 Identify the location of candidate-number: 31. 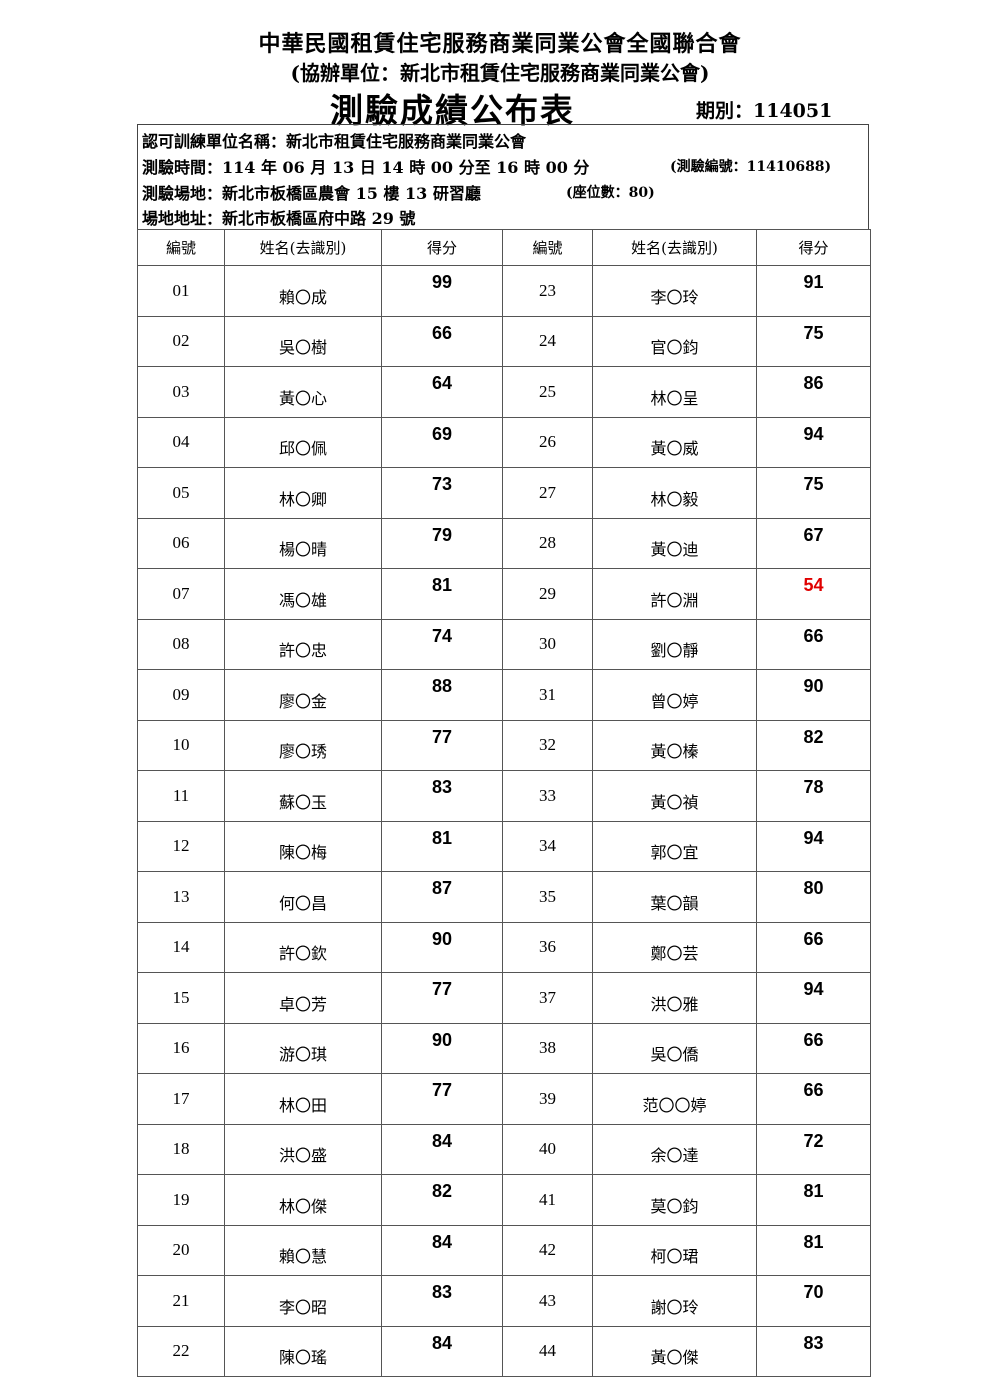
(547, 695).